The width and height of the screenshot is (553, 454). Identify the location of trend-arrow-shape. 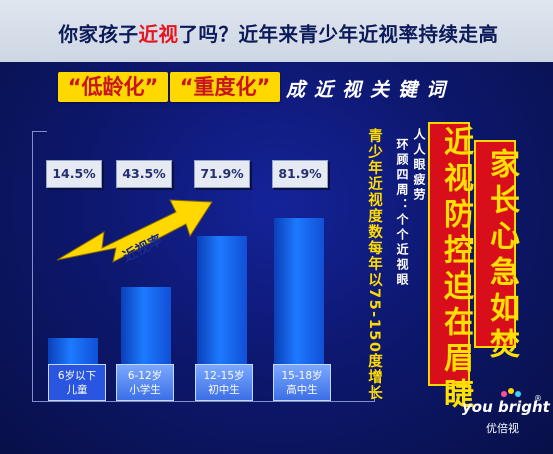
(134, 231).